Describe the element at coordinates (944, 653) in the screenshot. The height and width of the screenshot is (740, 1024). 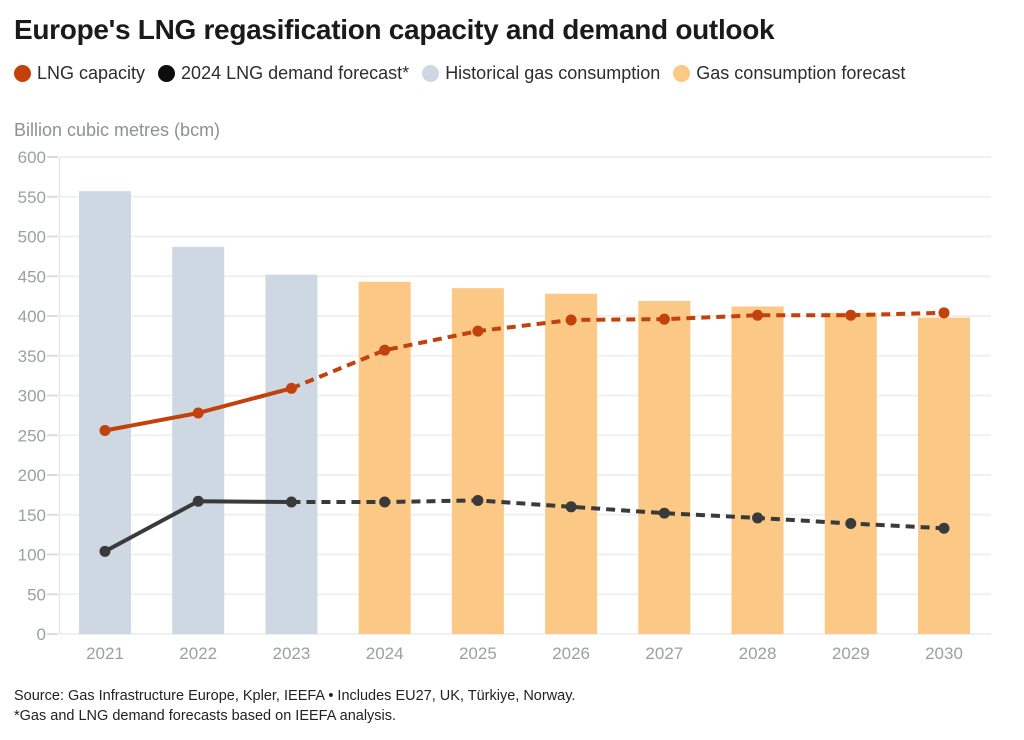
I see `svg-text: 2030` at that location.